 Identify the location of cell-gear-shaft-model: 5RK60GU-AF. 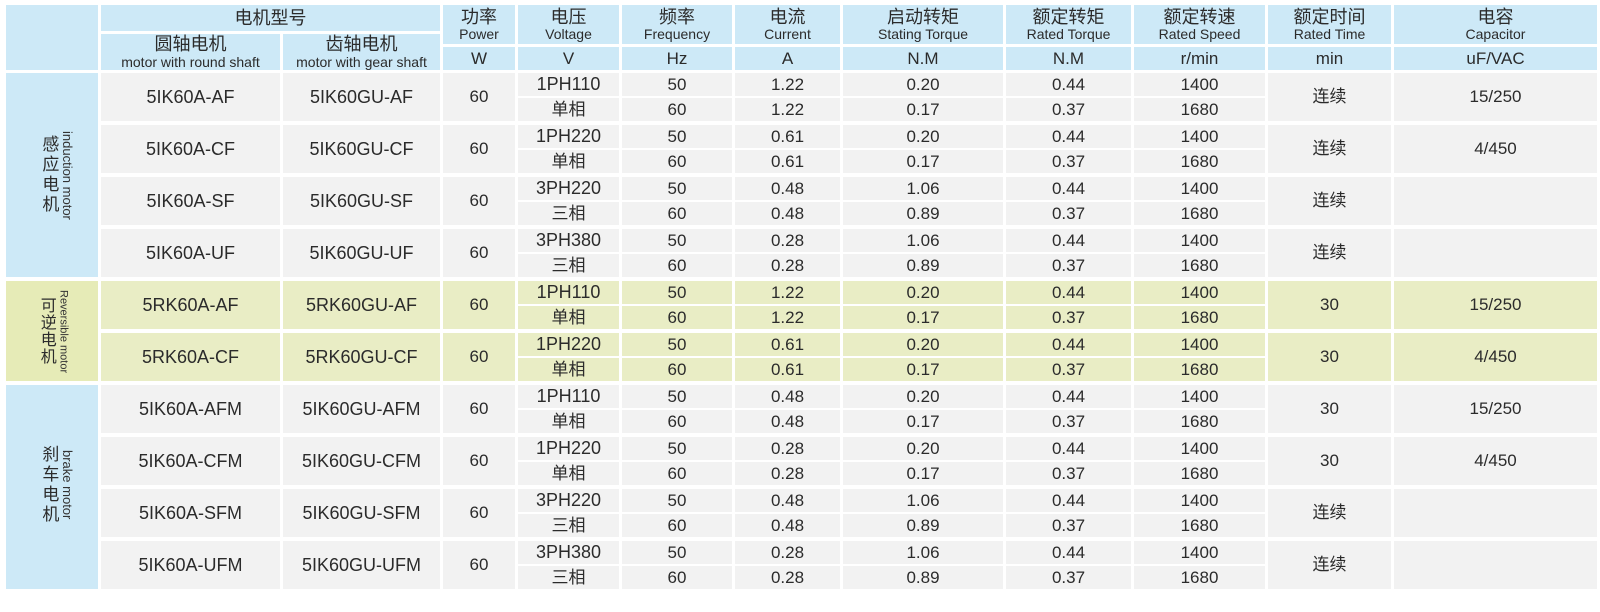
(361, 305).